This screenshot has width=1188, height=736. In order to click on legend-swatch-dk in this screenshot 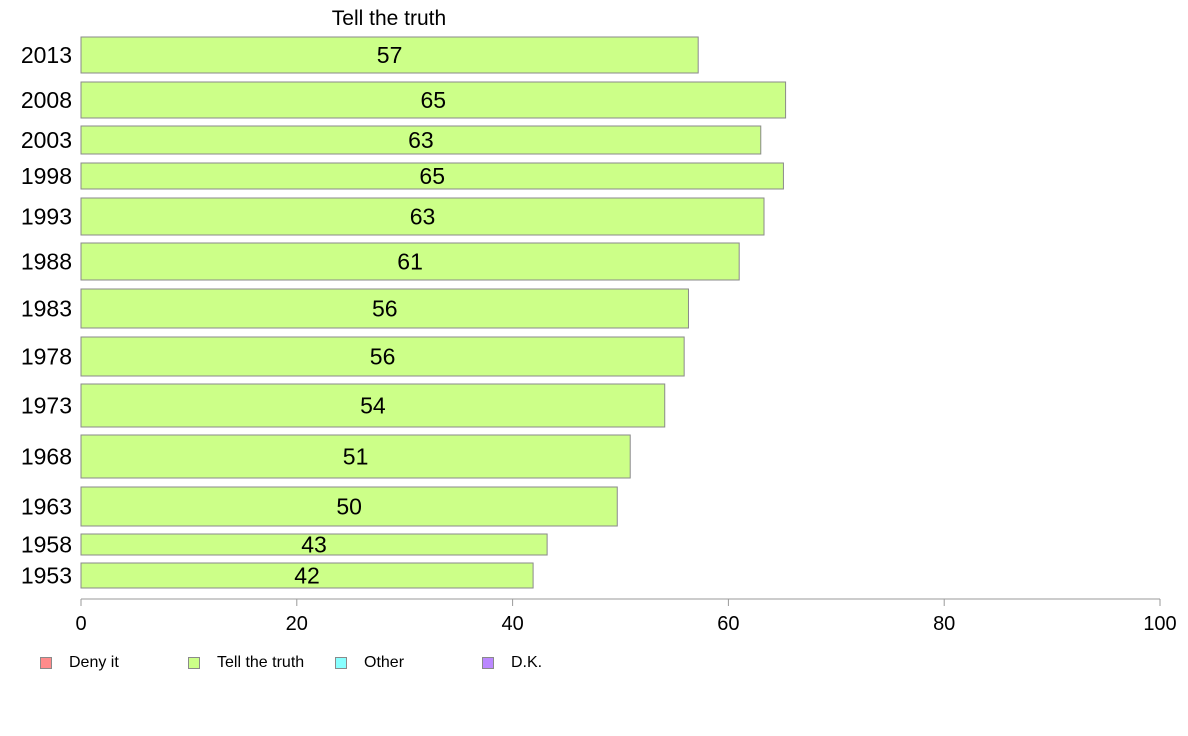, I will do `click(488, 663)`.